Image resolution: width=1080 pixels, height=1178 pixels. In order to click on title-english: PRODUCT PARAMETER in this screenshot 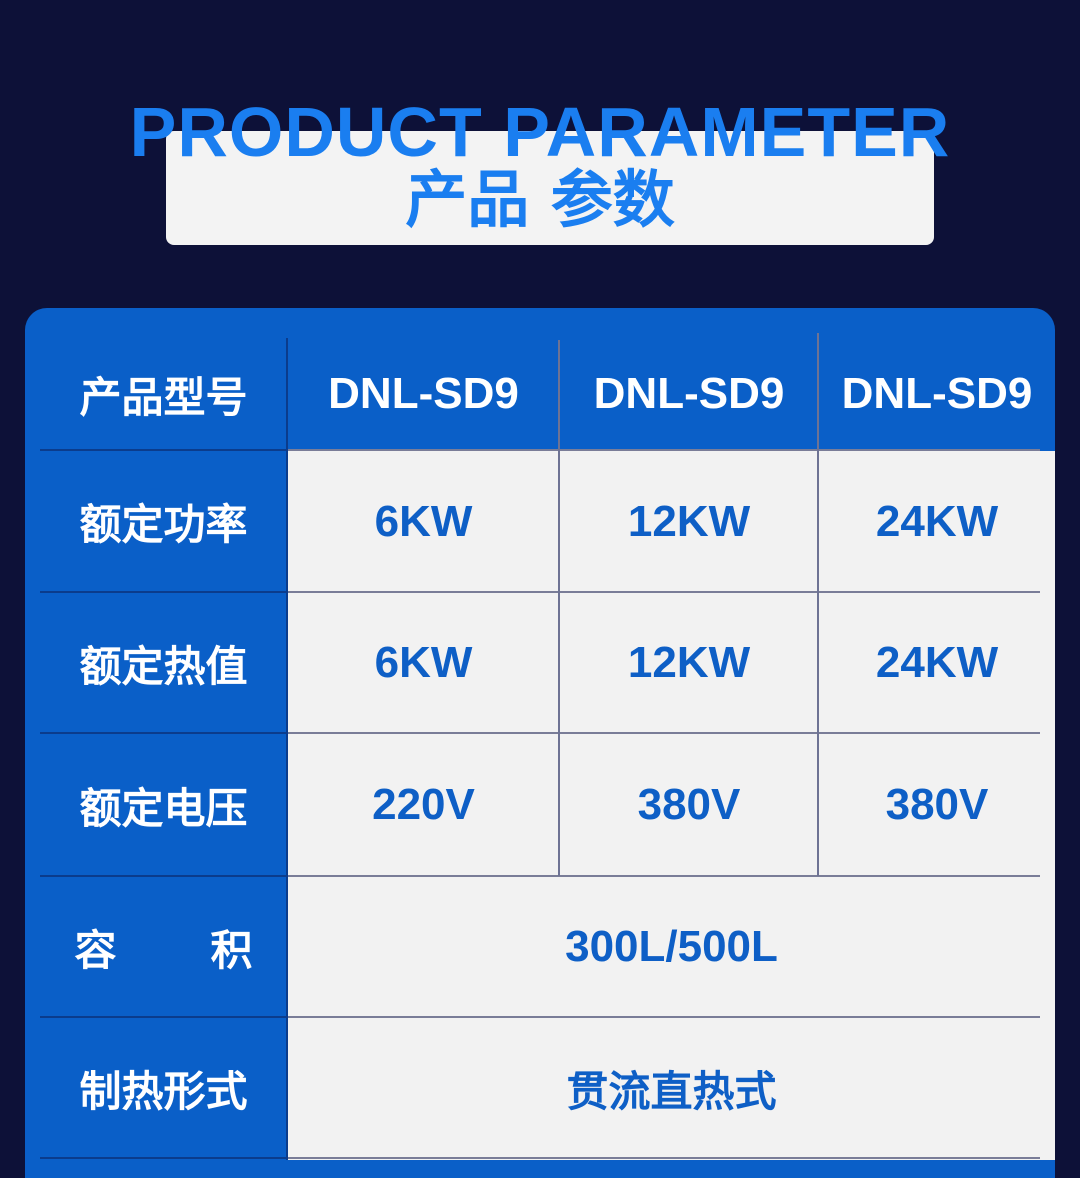, I will do `click(540, 132)`.